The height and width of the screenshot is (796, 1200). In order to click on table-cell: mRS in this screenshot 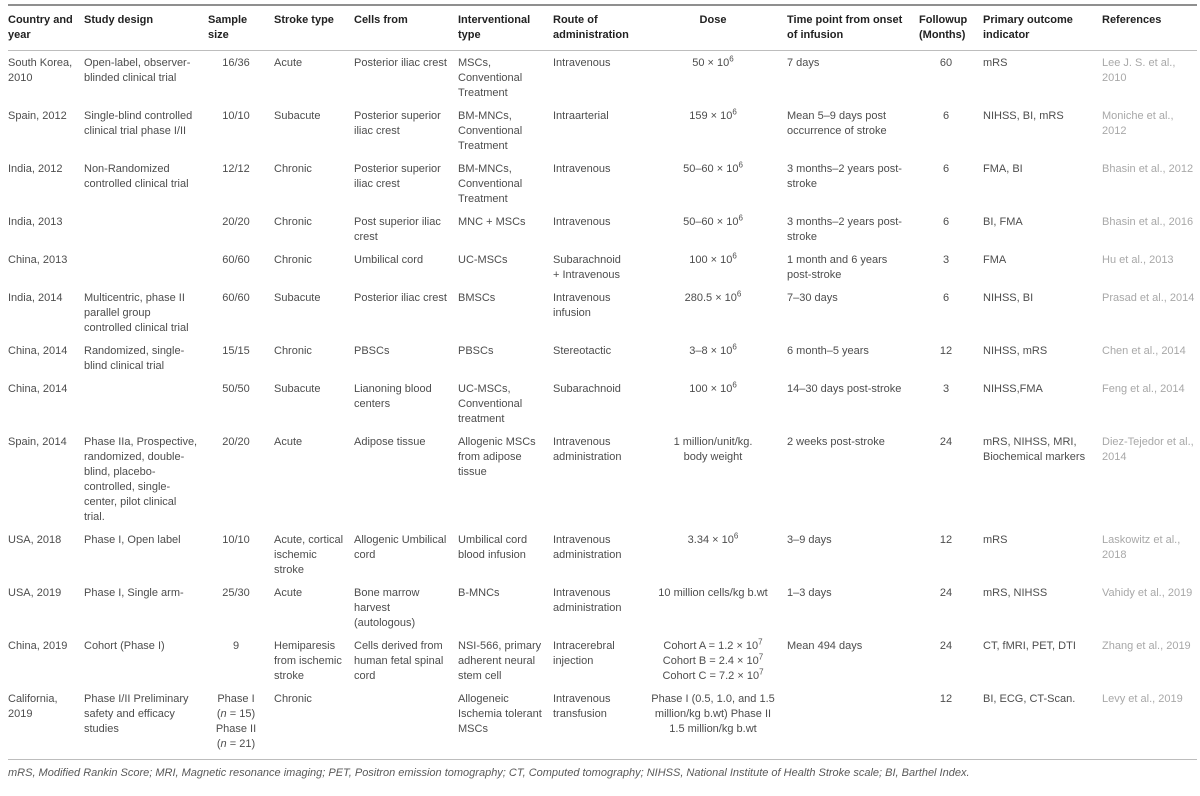, I will do `click(995, 63)`.